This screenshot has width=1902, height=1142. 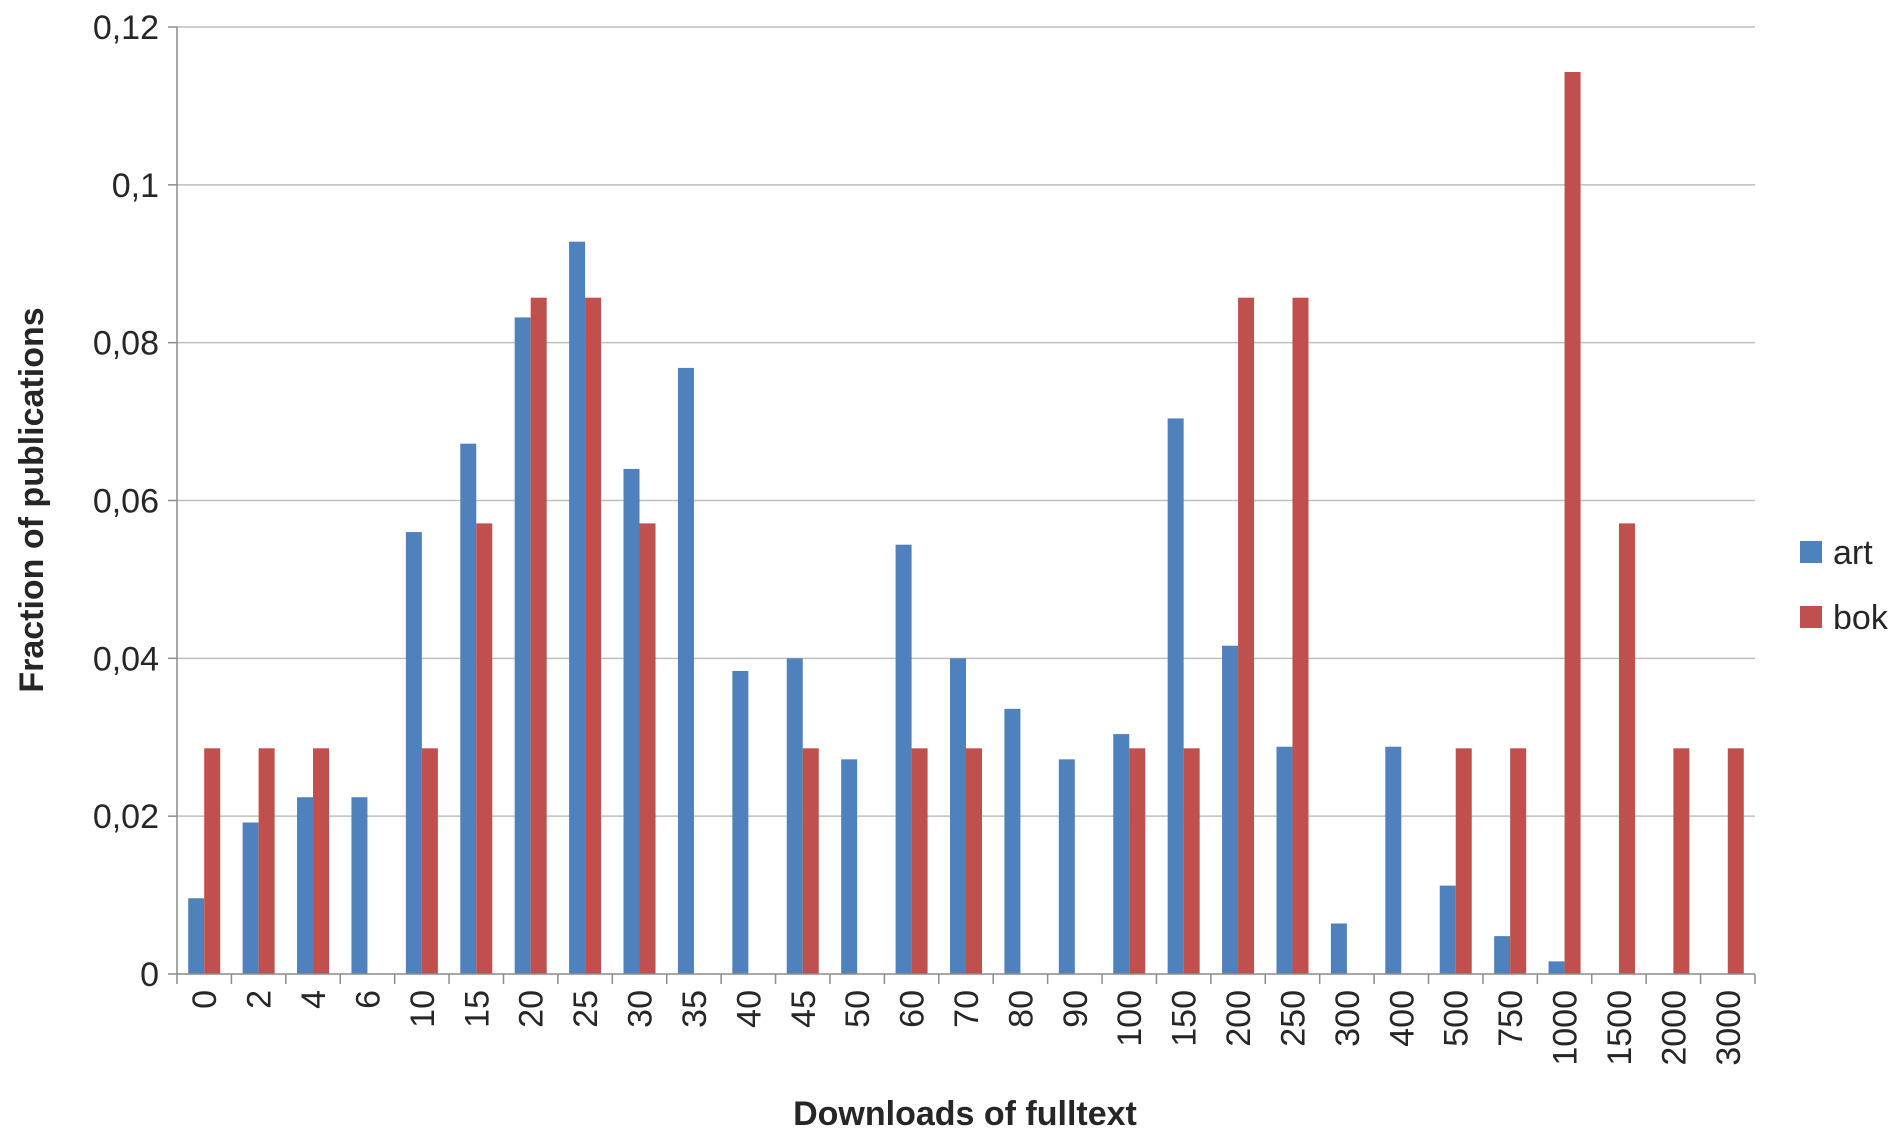 What do you see at coordinates (749, 1009) in the screenshot?
I see `x-tick-label: 40` at bounding box center [749, 1009].